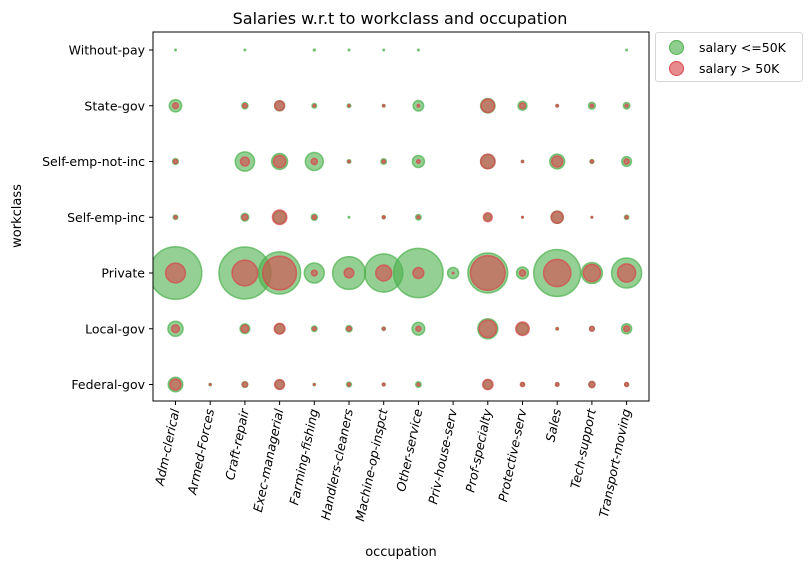  I want to click on bubble-gt50k-machine-op-inspct-federal-gov, so click(383, 384).